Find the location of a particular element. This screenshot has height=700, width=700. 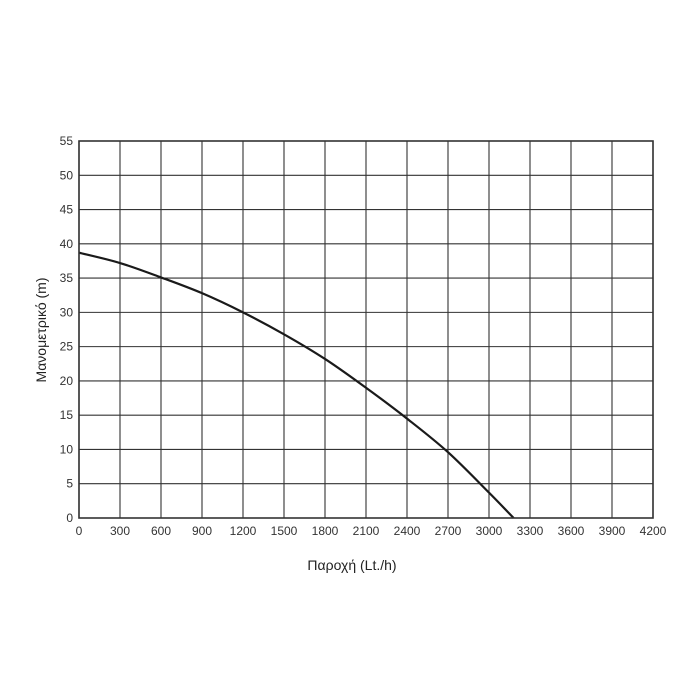

y-tick-label: 50 is located at coordinates (67, 175).